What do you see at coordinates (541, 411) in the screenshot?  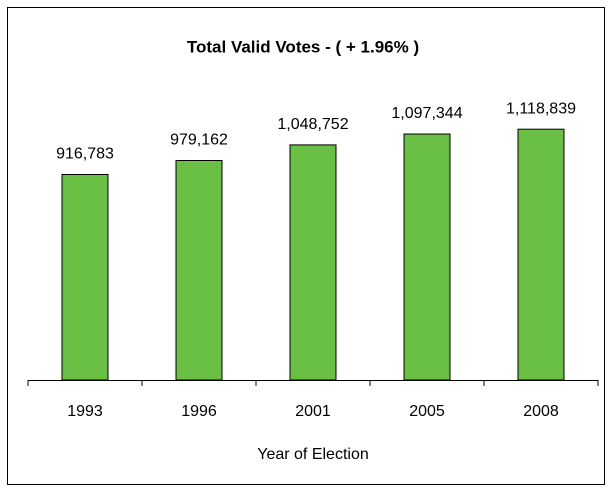 I see `x-tick-label: 2008` at bounding box center [541, 411].